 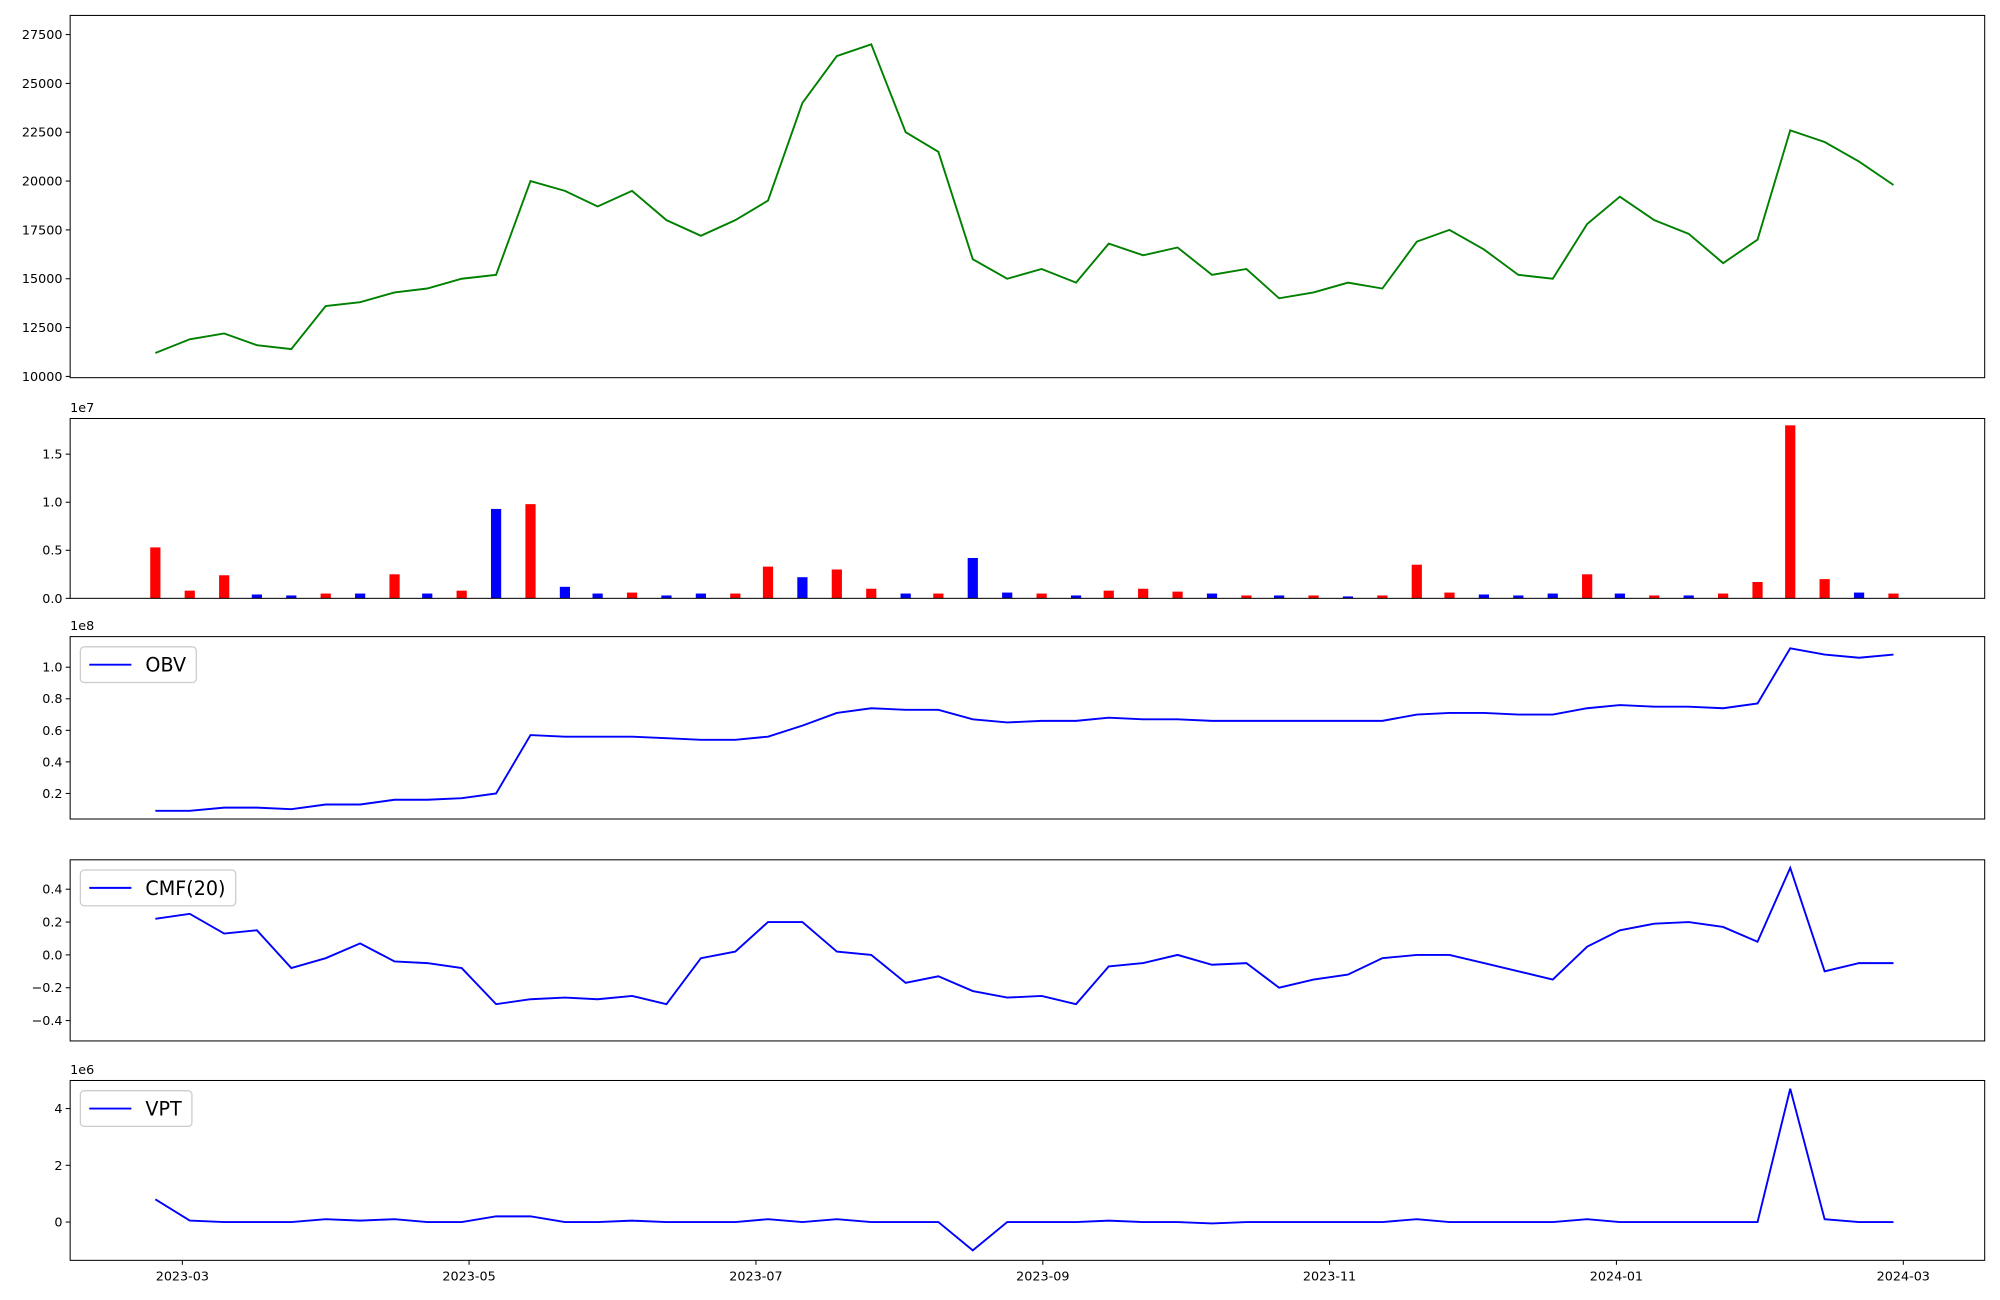 What do you see at coordinates (1042, 1277) in the screenshot?
I see `x-tick-label: 2023-09` at bounding box center [1042, 1277].